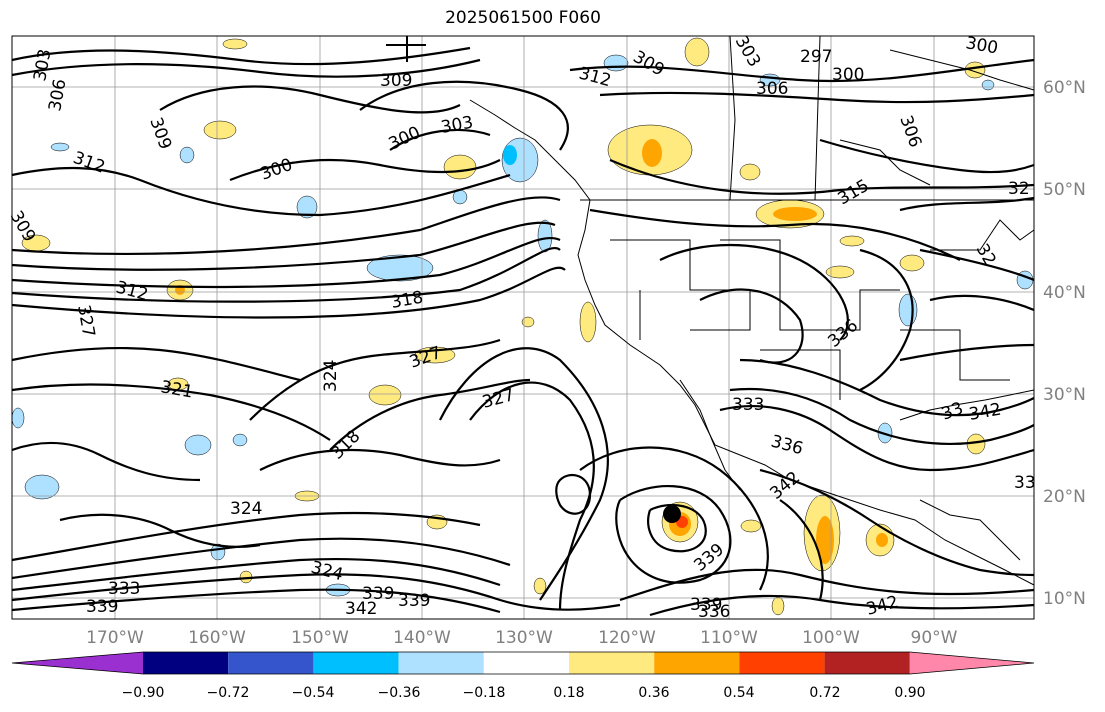  Describe the element at coordinates (934, 638) in the screenshot. I see `lon-tick-label: 90°W` at that location.